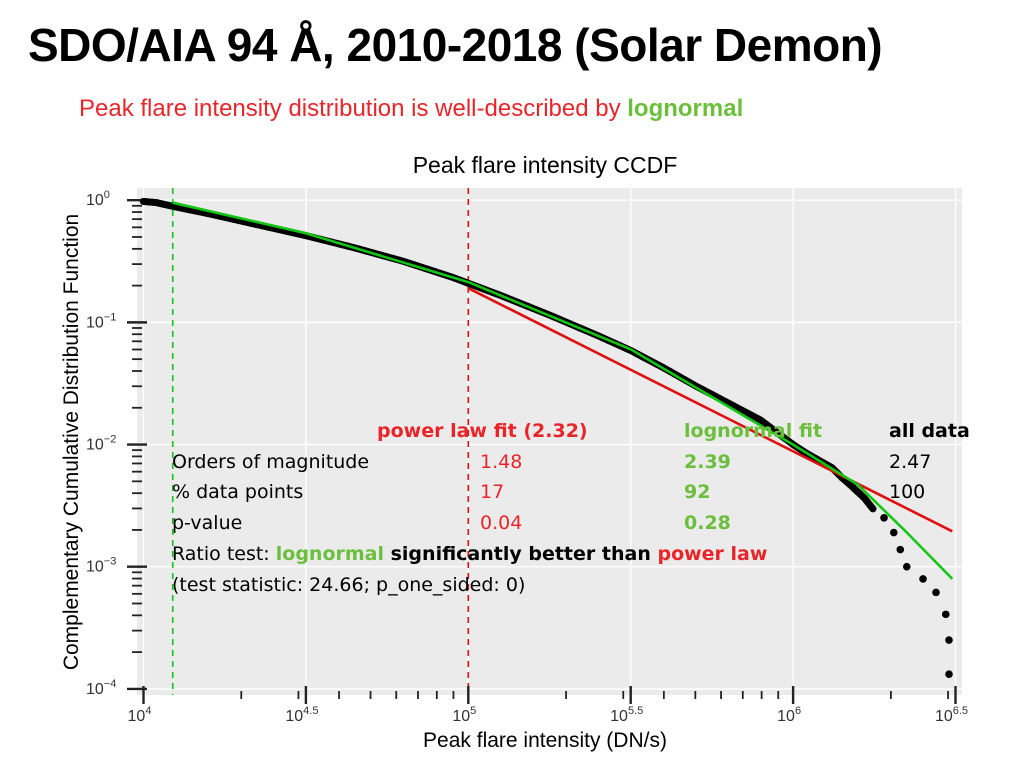 Image resolution: width=1024 pixels, height=768 pixels. Describe the element at coordinates (910, 462) in the screenshot. I see `row-orders-all: 2.47` at that location.